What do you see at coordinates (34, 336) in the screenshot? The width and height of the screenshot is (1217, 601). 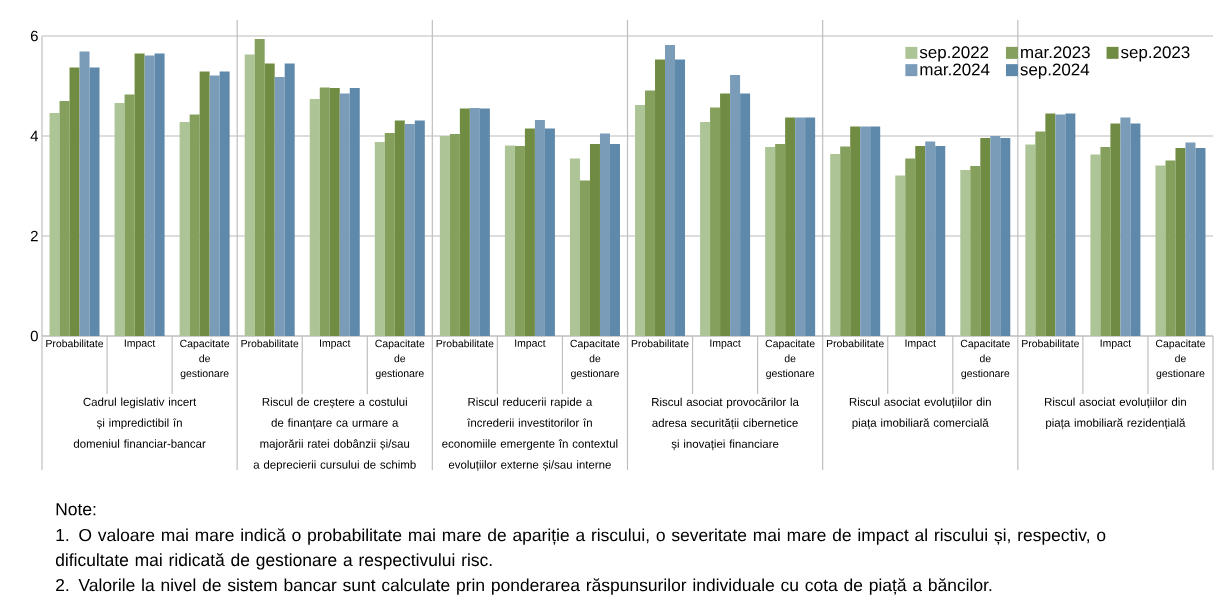 I see `y-tick-label: 0` at bounding box center [34, 336].